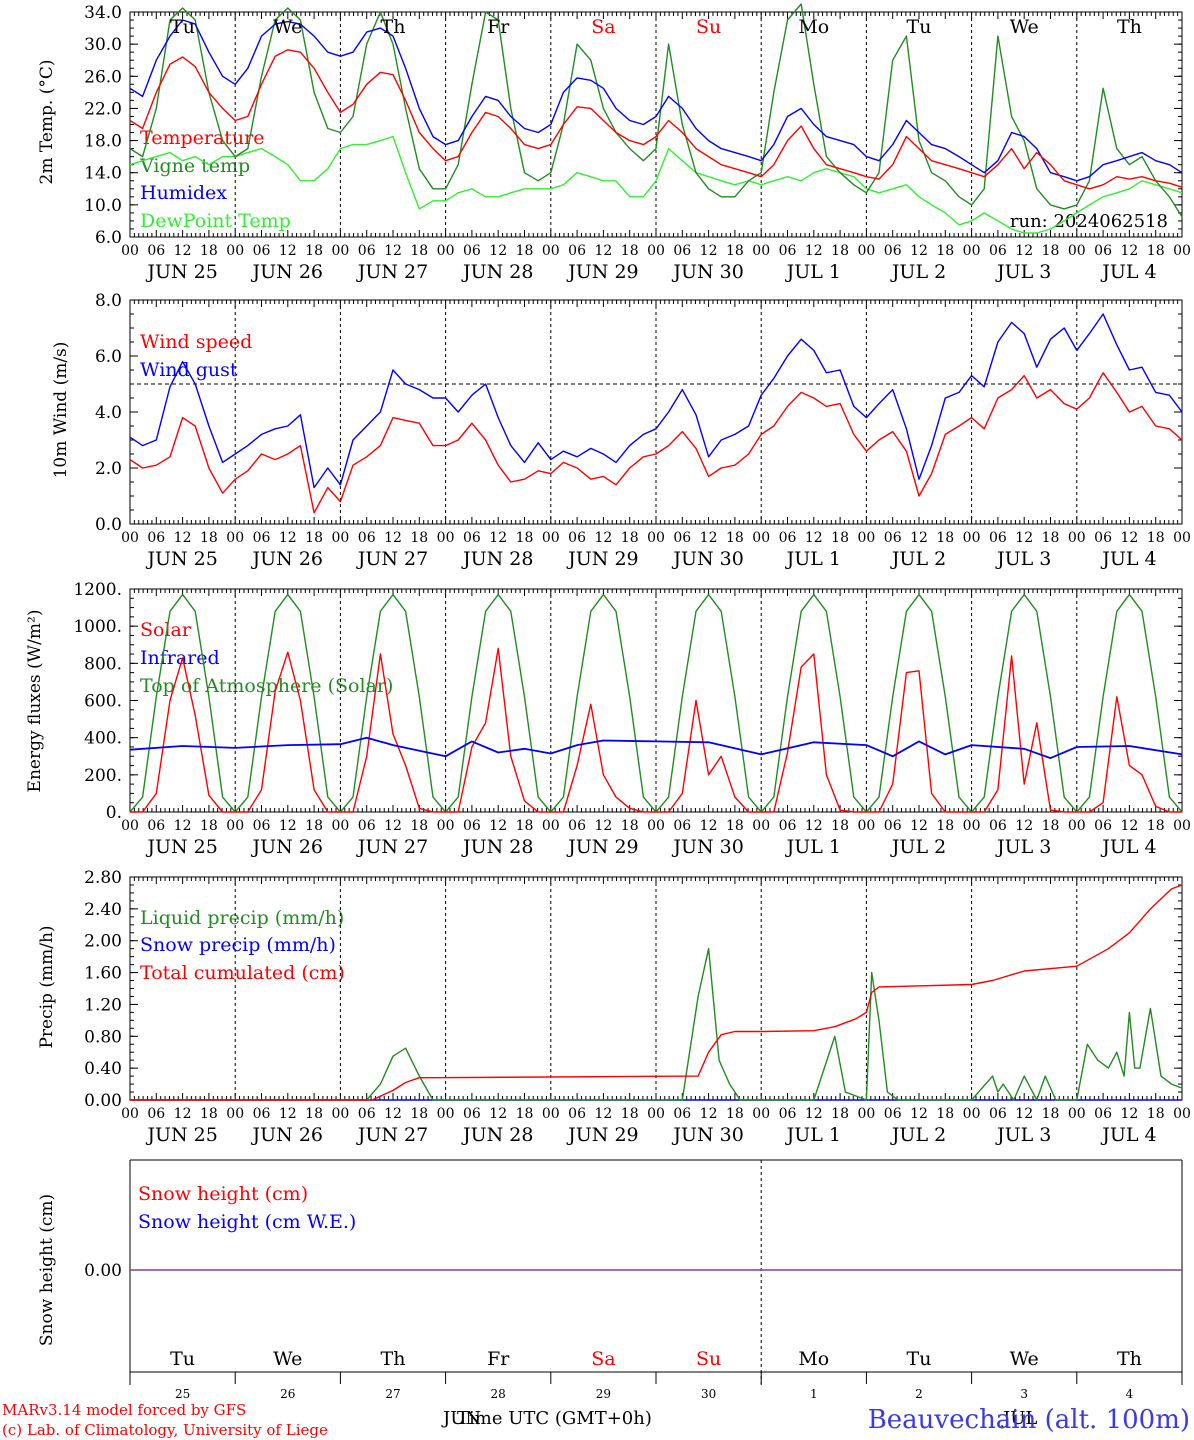 The width and height of the screenshot is (1194, 1440). Describe the element at coordinates (180, 658) in the screenshot. I see `legend-infrared: Infrared` at that location.